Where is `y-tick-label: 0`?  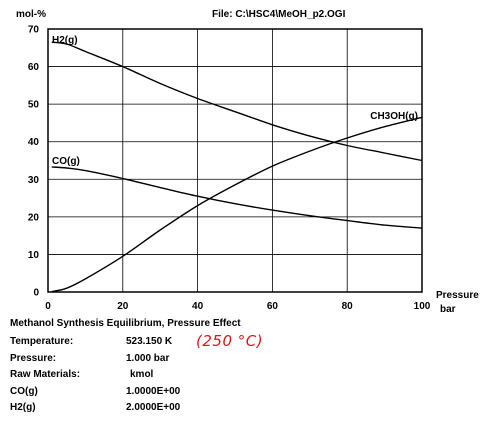
y-tick-label: 0 is located at coordinates (36, 293).